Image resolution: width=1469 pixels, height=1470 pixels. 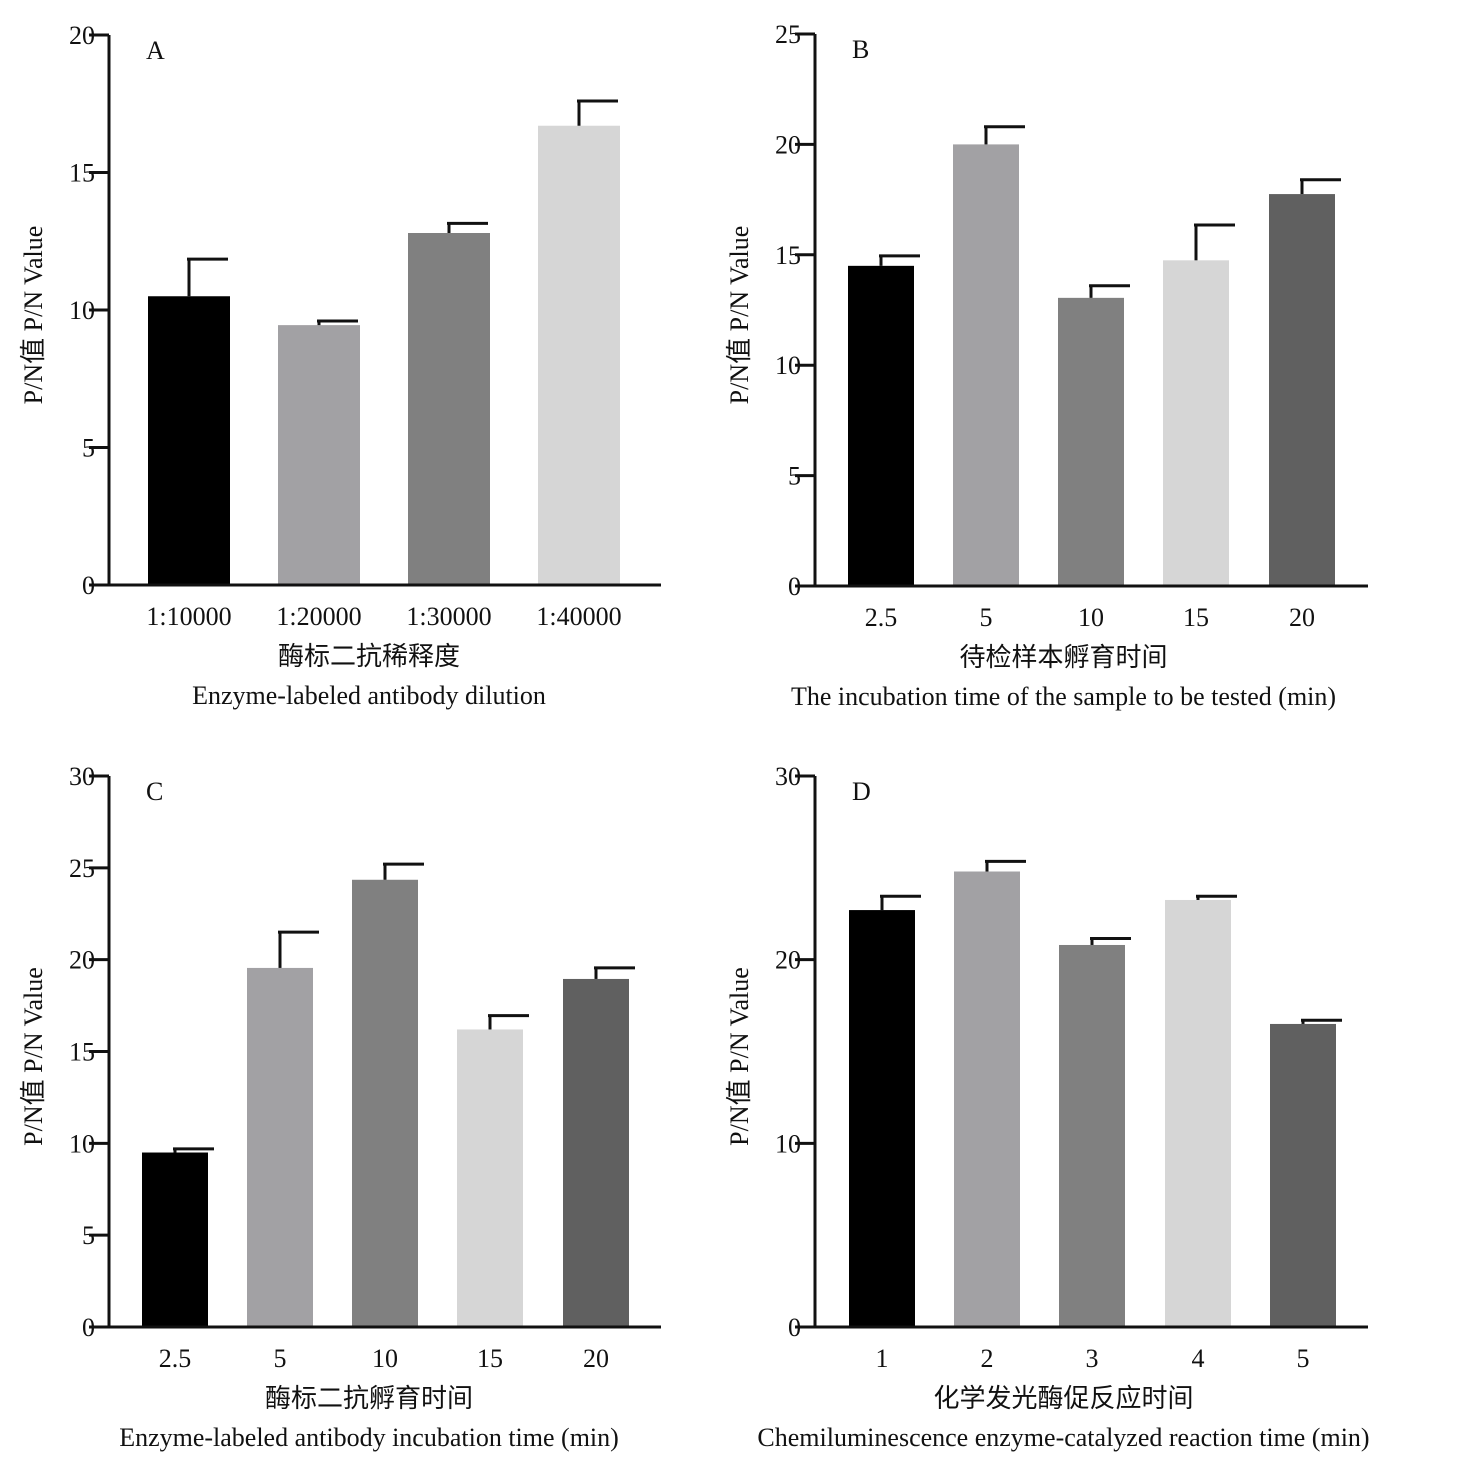 I want to click on x-tick-label-a-1: 1:10000, so click(x=188, y=616).